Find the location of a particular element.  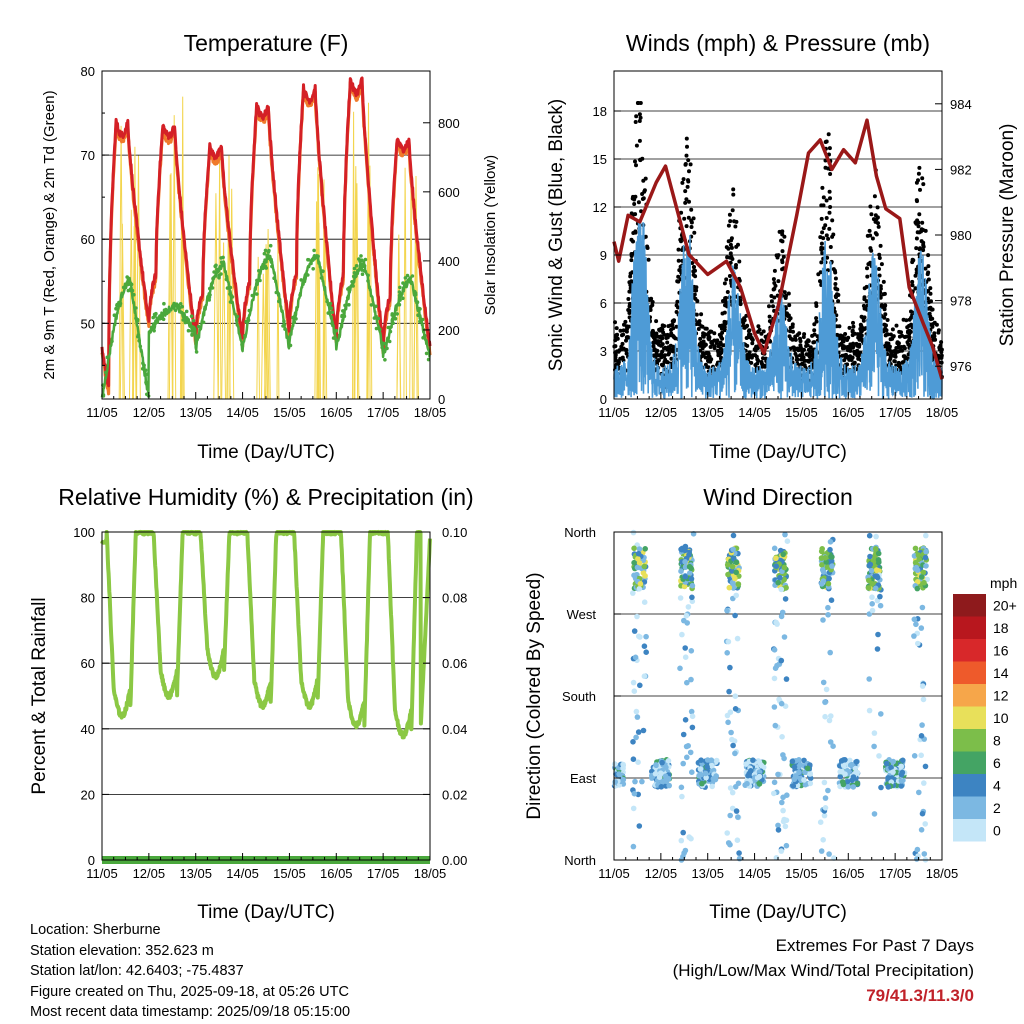

wind-xtick-label: 15/05 is located at coordinates (801, 412).